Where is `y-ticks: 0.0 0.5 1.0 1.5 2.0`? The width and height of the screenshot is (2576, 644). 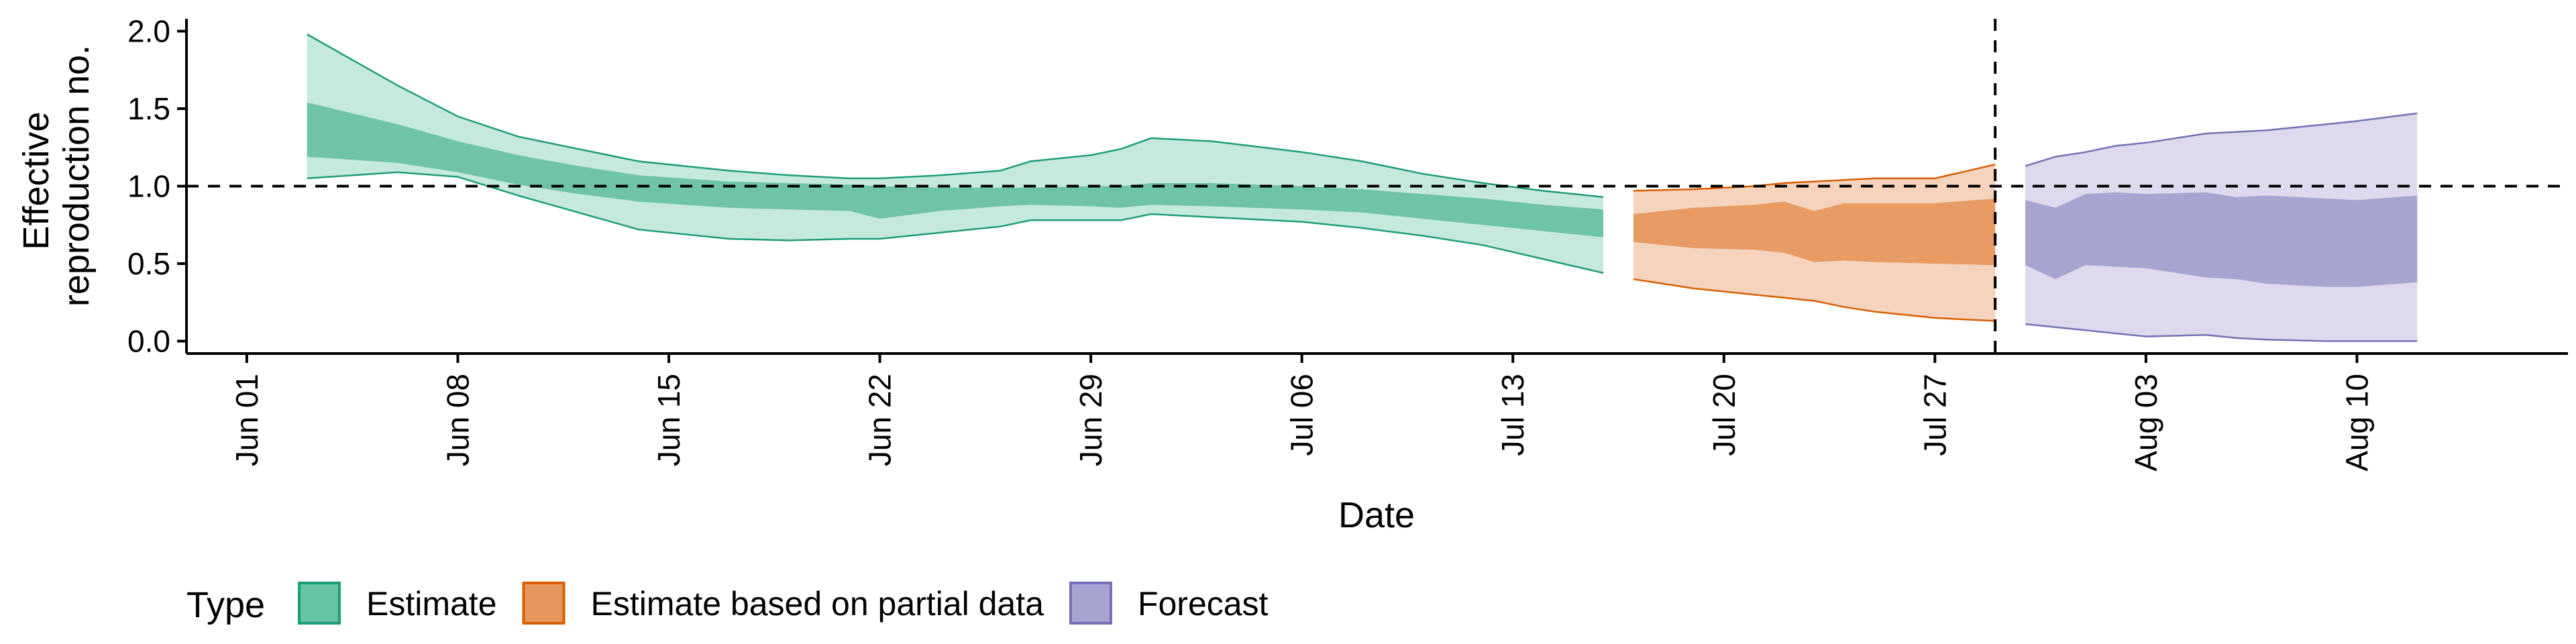 y-ticks: 0.0 0.5 1.0 1.5 2.0 is located at coordinates (156, 186).